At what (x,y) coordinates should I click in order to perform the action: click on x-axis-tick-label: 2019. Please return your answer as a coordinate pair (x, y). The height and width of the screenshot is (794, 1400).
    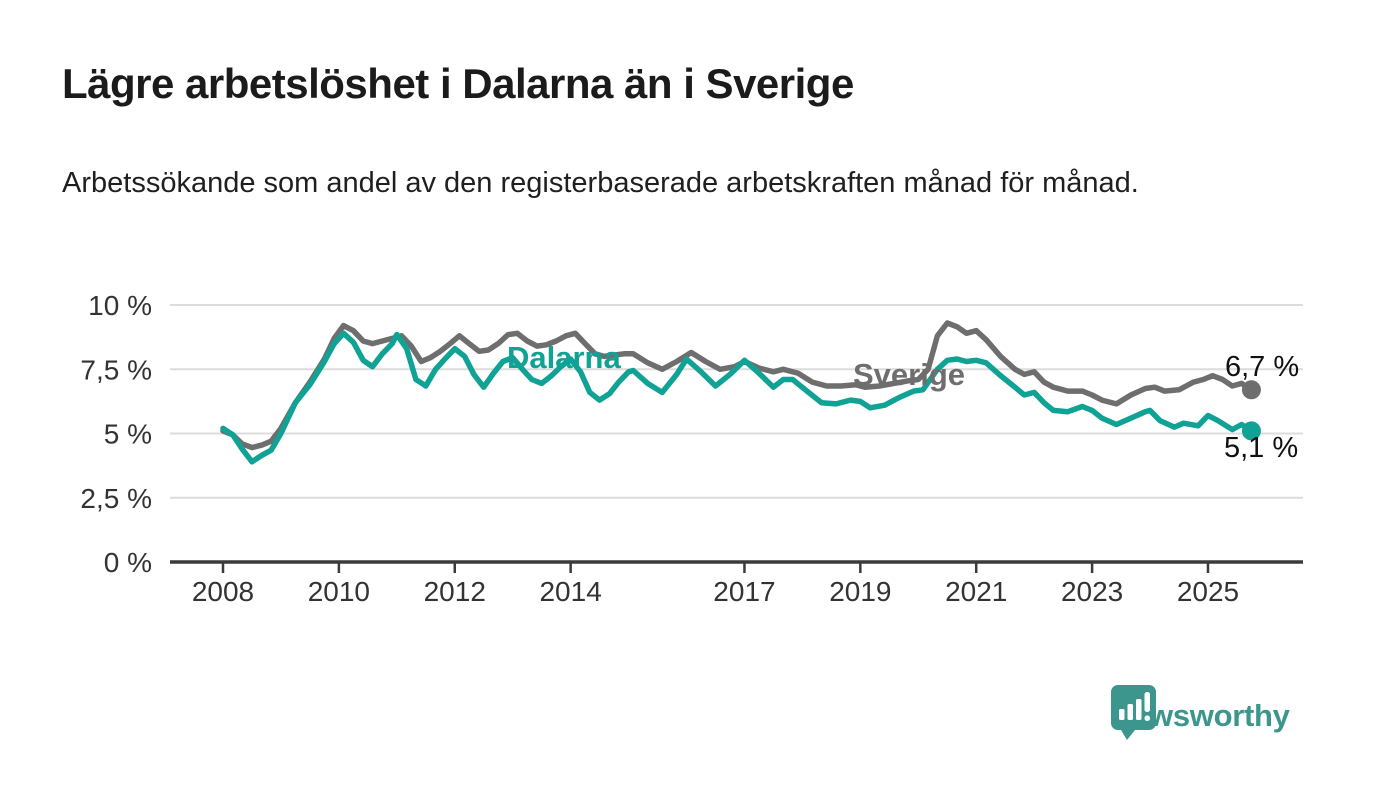
    Looking at the image, I should click on (860, 591).